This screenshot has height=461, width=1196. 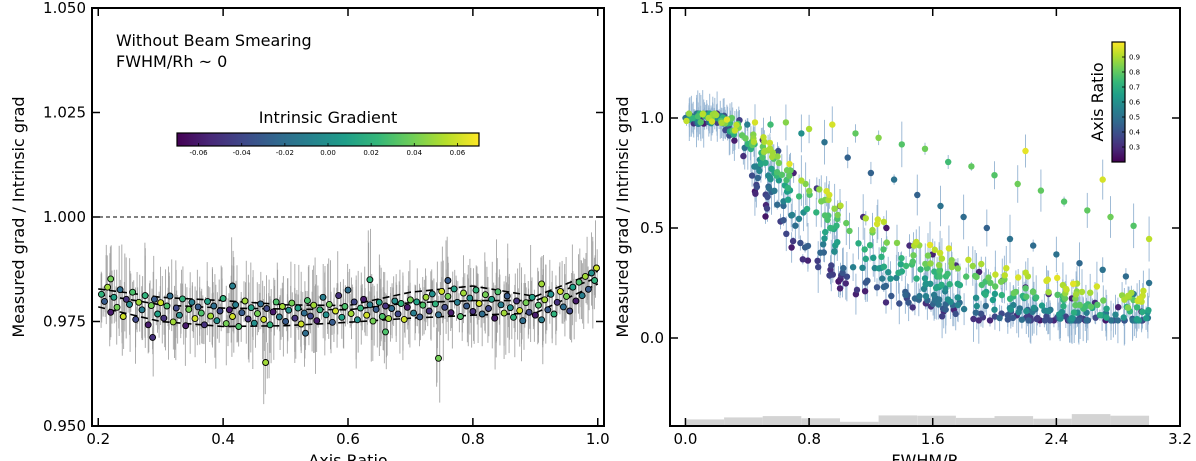 What do you see at coordinates (1134, 88) in the screenshot?
I see `colorbar-tick-label: 0.7` at bounding box center [1134, 88].